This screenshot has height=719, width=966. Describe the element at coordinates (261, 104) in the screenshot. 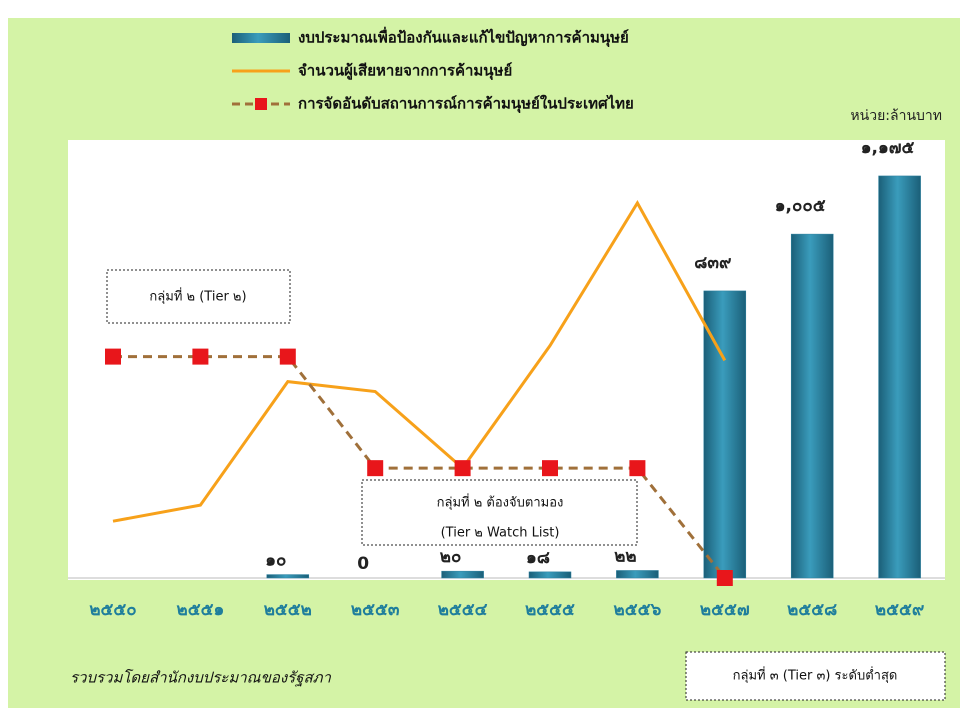

I see `legend-marker` at that location.